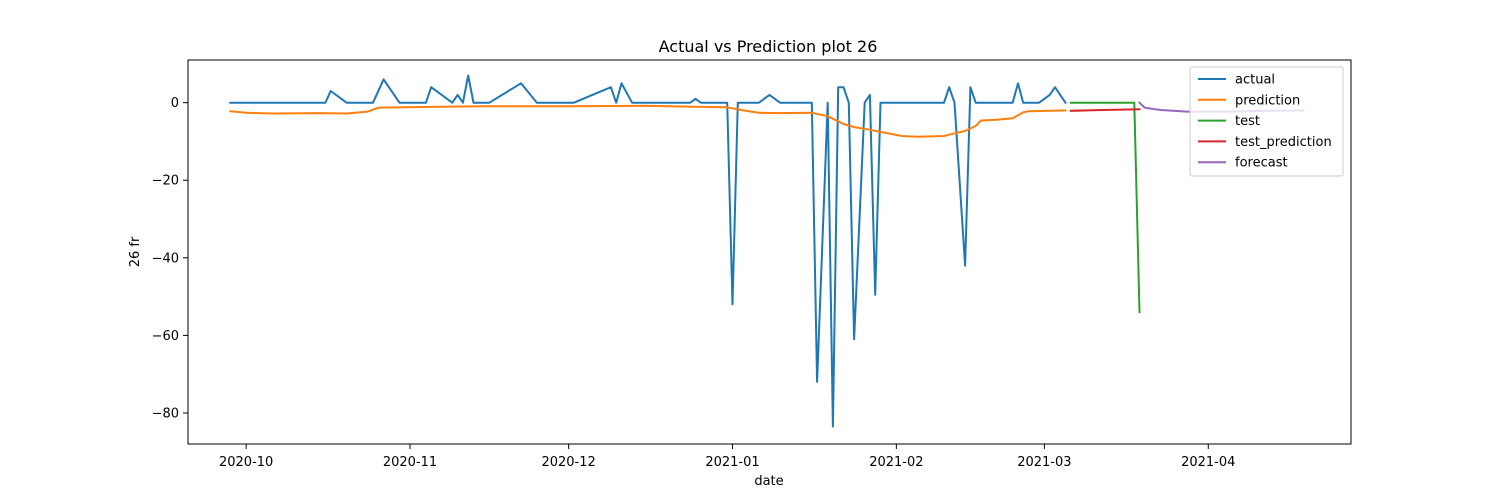  I want to click on legend-label-test-prediction: test_prediction, so click(1283, 142).